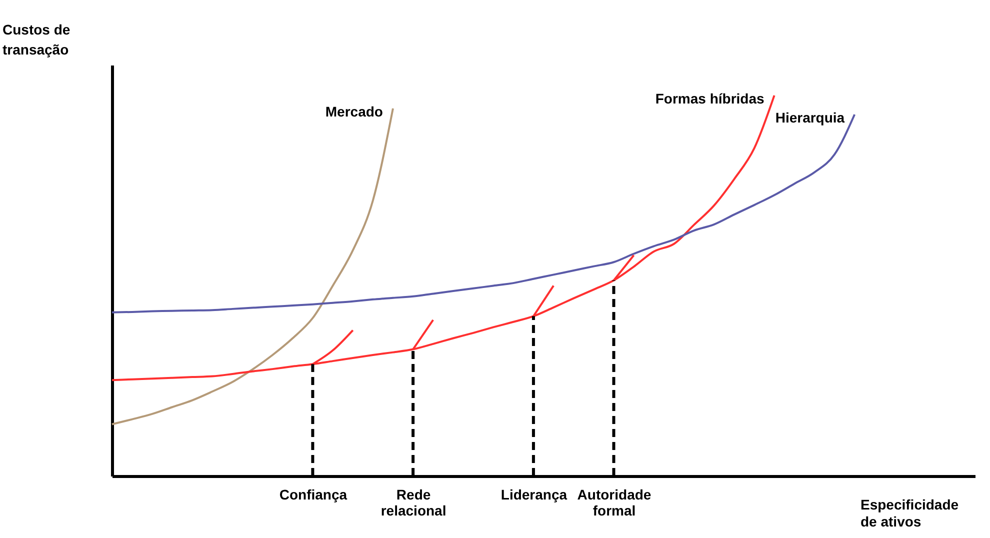 Image resolution: width=990 pixels, height=538 pixels. Describe the element at coordinates (36, 40) in the screenshot. I see `y-axis-title: Custos de transação` at that location.